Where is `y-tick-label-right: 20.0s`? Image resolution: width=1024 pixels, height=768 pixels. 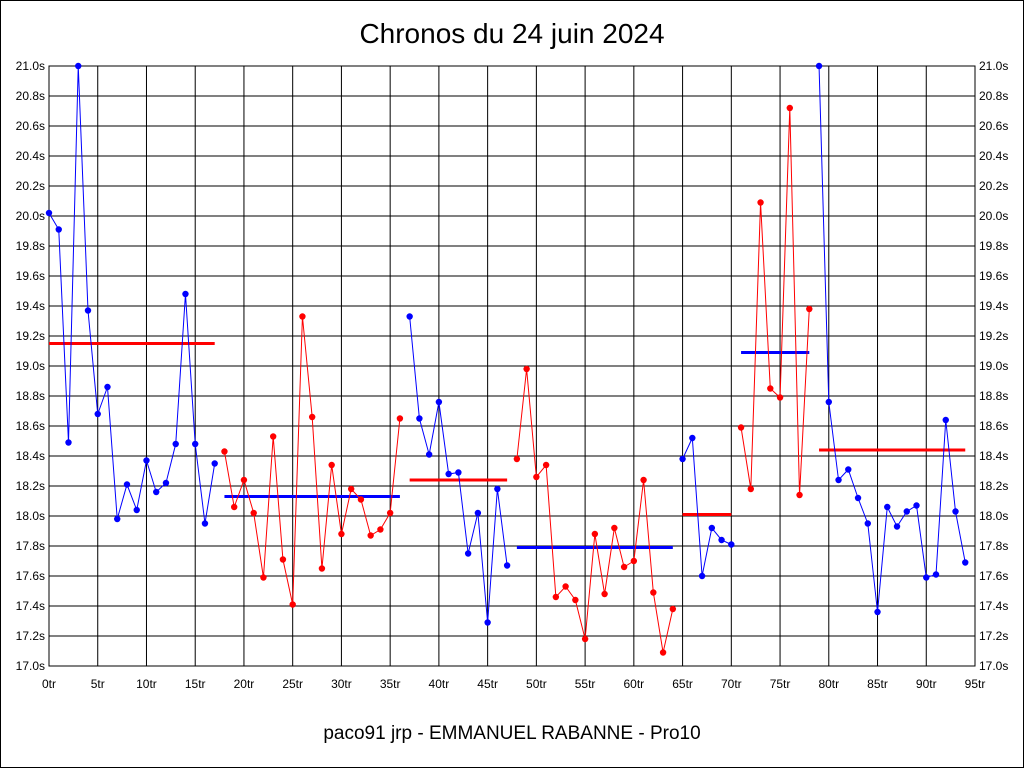 y-tick-label-right: 20.0s is located at coordinates (993, 216).